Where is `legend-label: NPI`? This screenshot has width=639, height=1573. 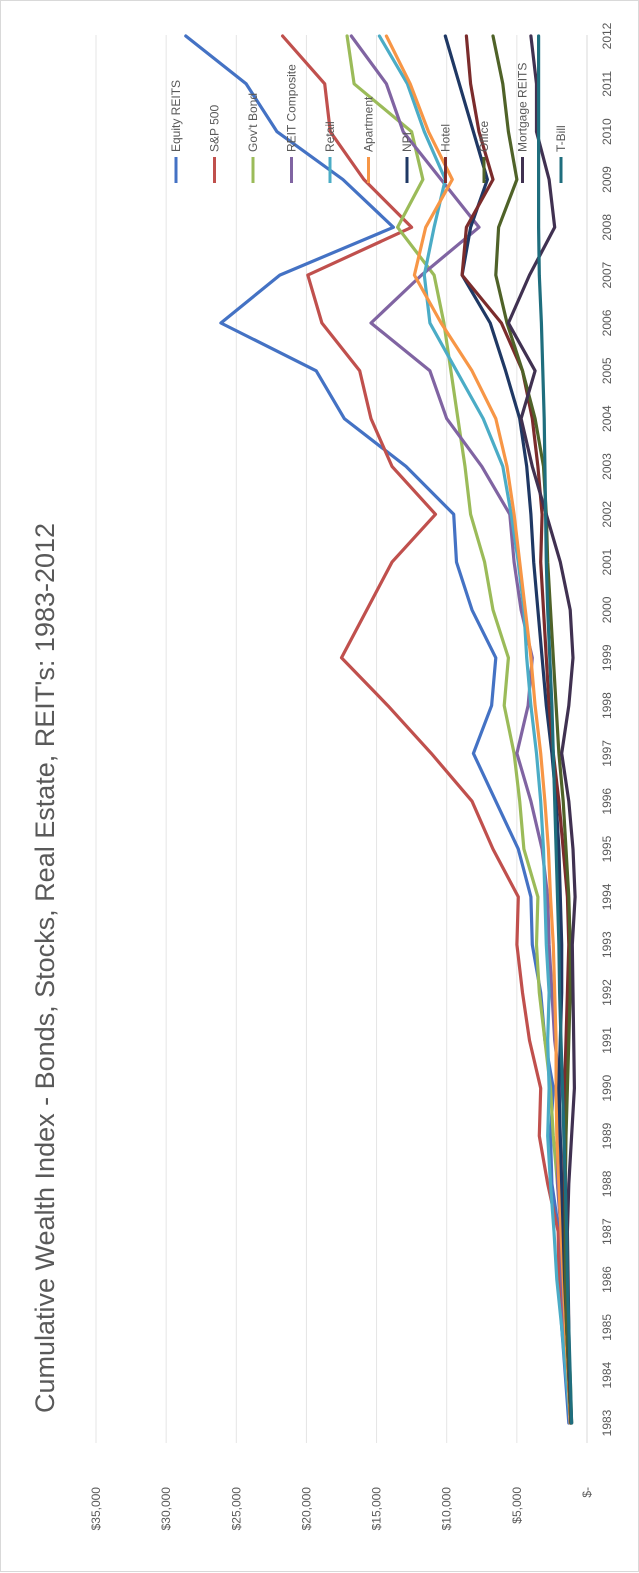 legend-label: NPI is located at coordinates (407, 142).